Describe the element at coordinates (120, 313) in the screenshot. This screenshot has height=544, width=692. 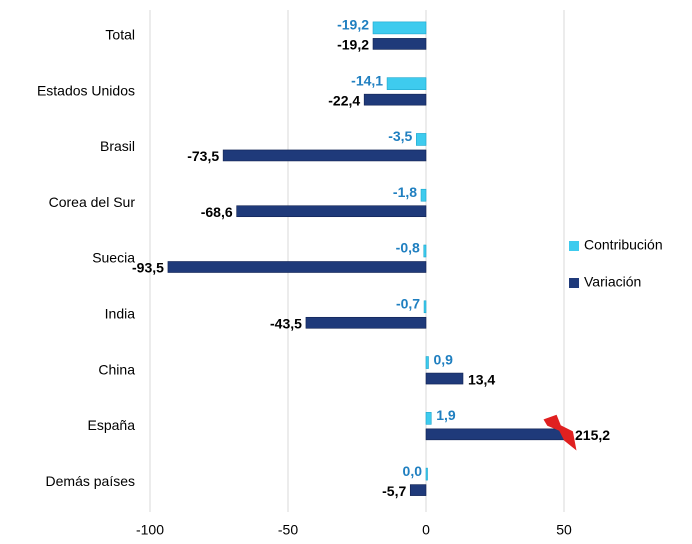
I see `y-tick-label: India` at that location.